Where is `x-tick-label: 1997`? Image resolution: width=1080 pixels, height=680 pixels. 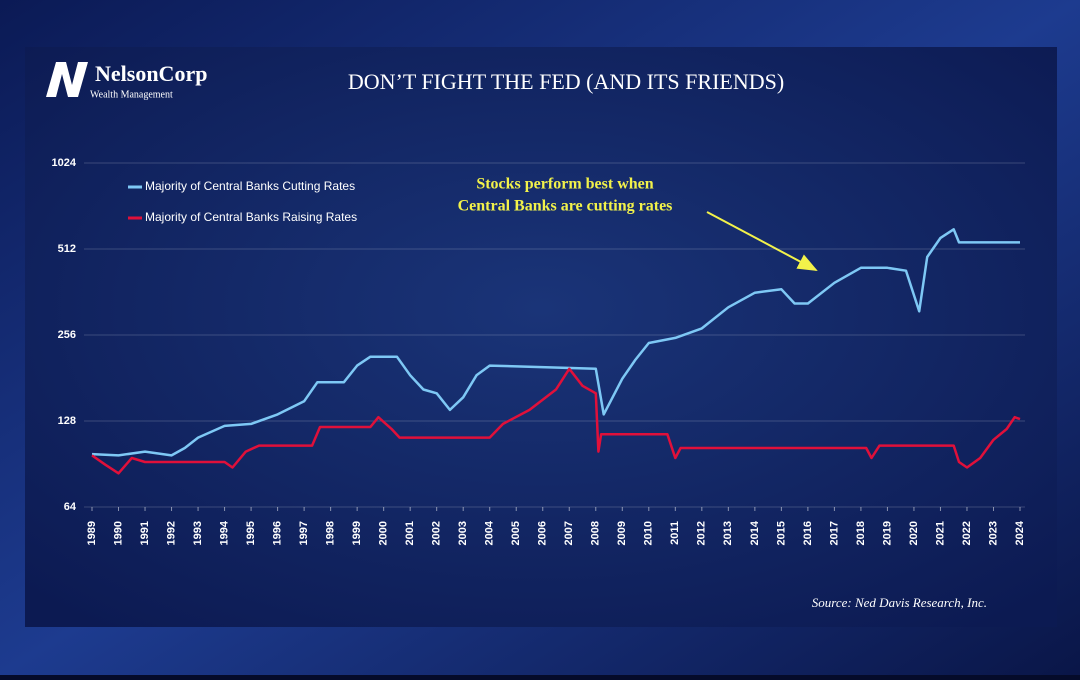
x-tick-label: 1997 is located at coordinates (304, 533).